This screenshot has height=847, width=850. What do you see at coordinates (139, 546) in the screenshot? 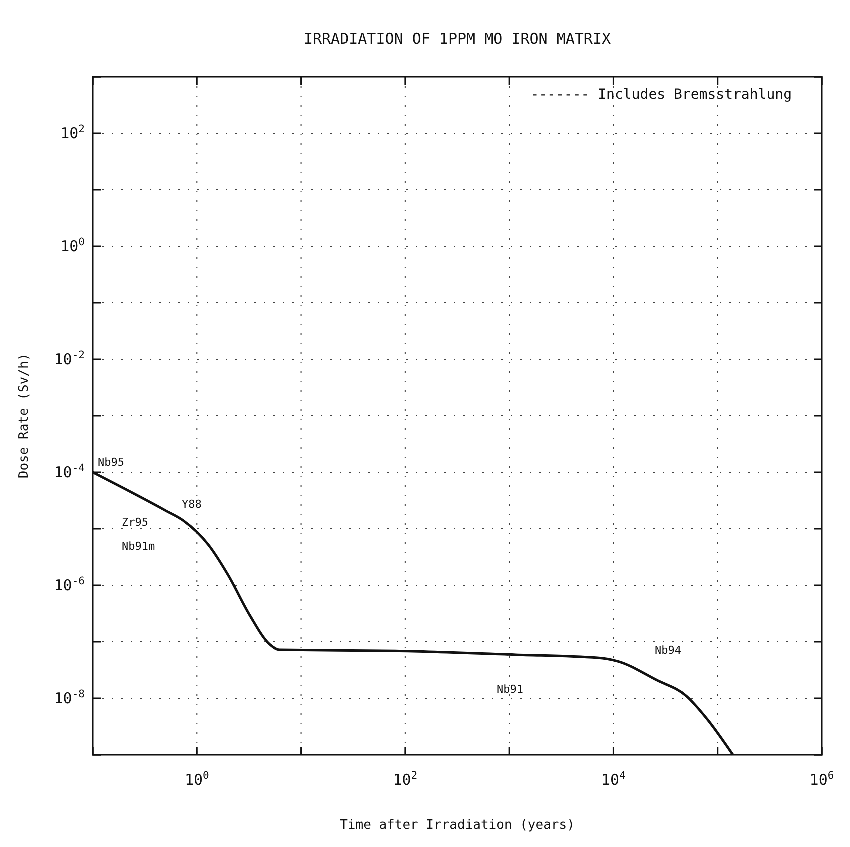
I see `annotation: Nb91m` at bounding box center [139, 546].